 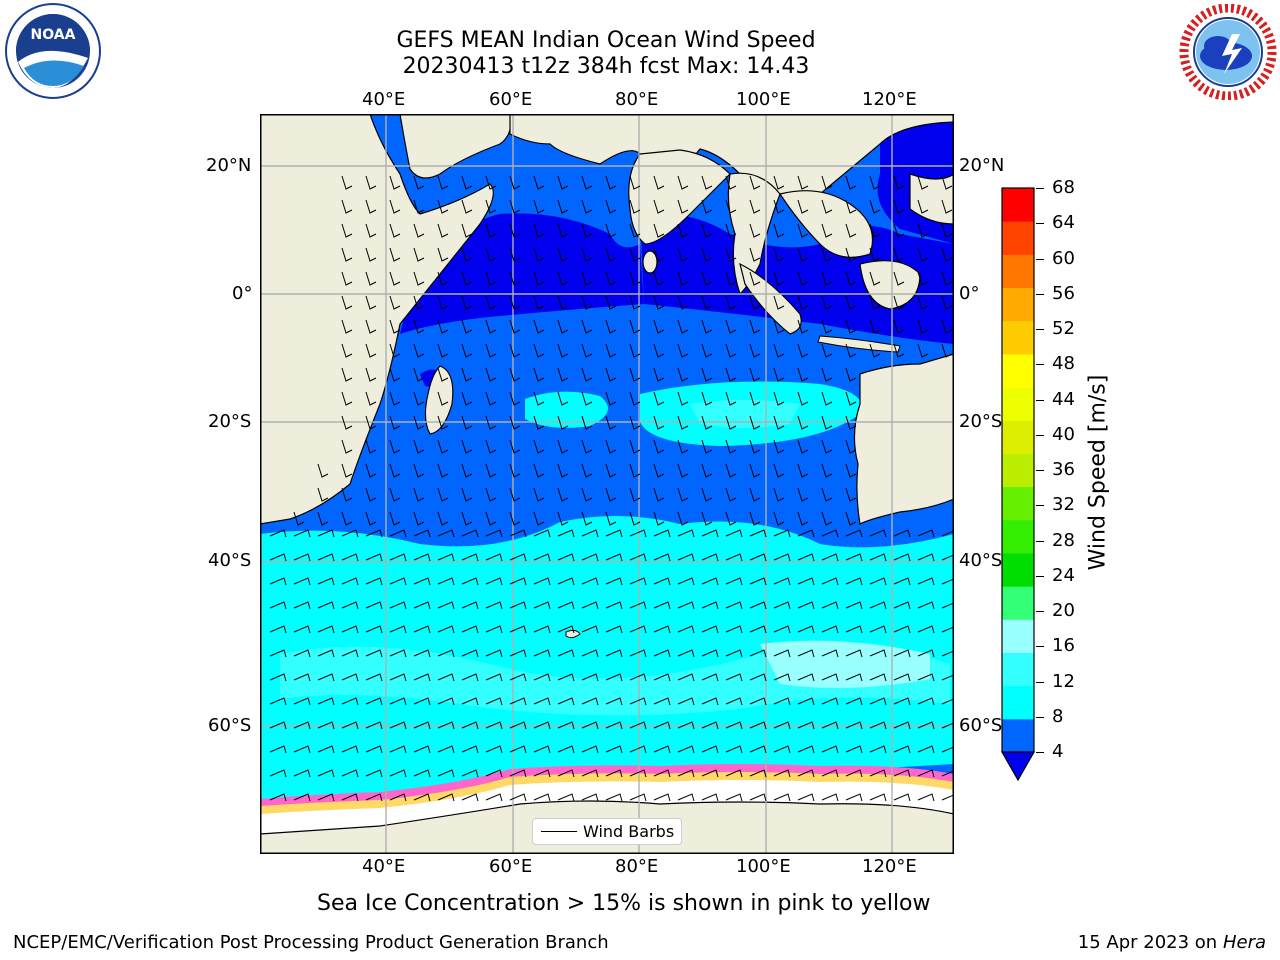 I want to click on colorbar-tick-label: 28, so click(x=1063, y=540).